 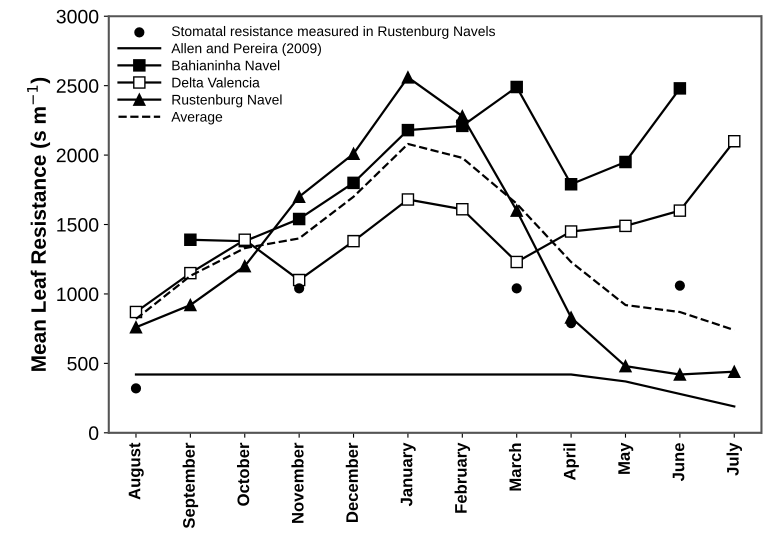 What do you see at coordinates (297, 482) in the screenshot?
I see `x-tick-label: November` at bounding box center [297, 482].